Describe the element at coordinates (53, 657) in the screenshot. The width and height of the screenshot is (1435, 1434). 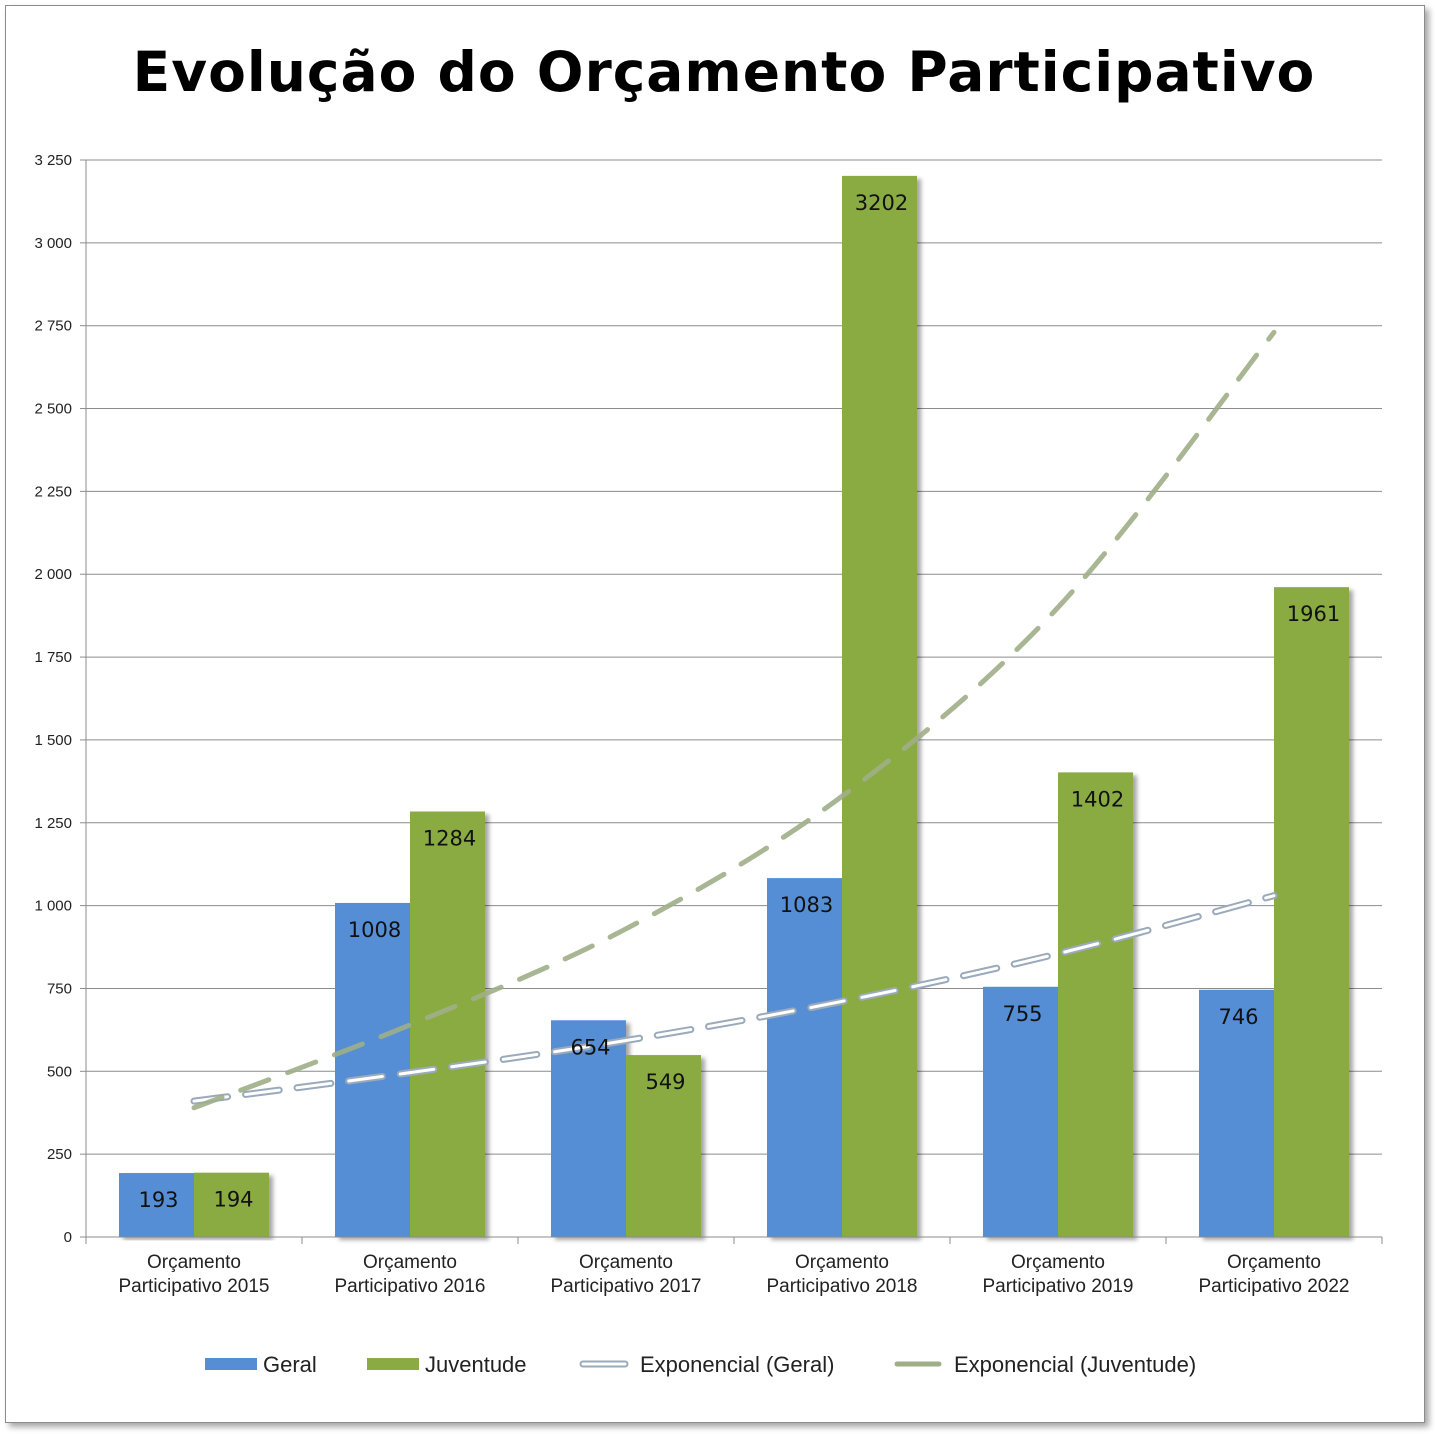
I see `y-tick-label: 1 750` at that location.